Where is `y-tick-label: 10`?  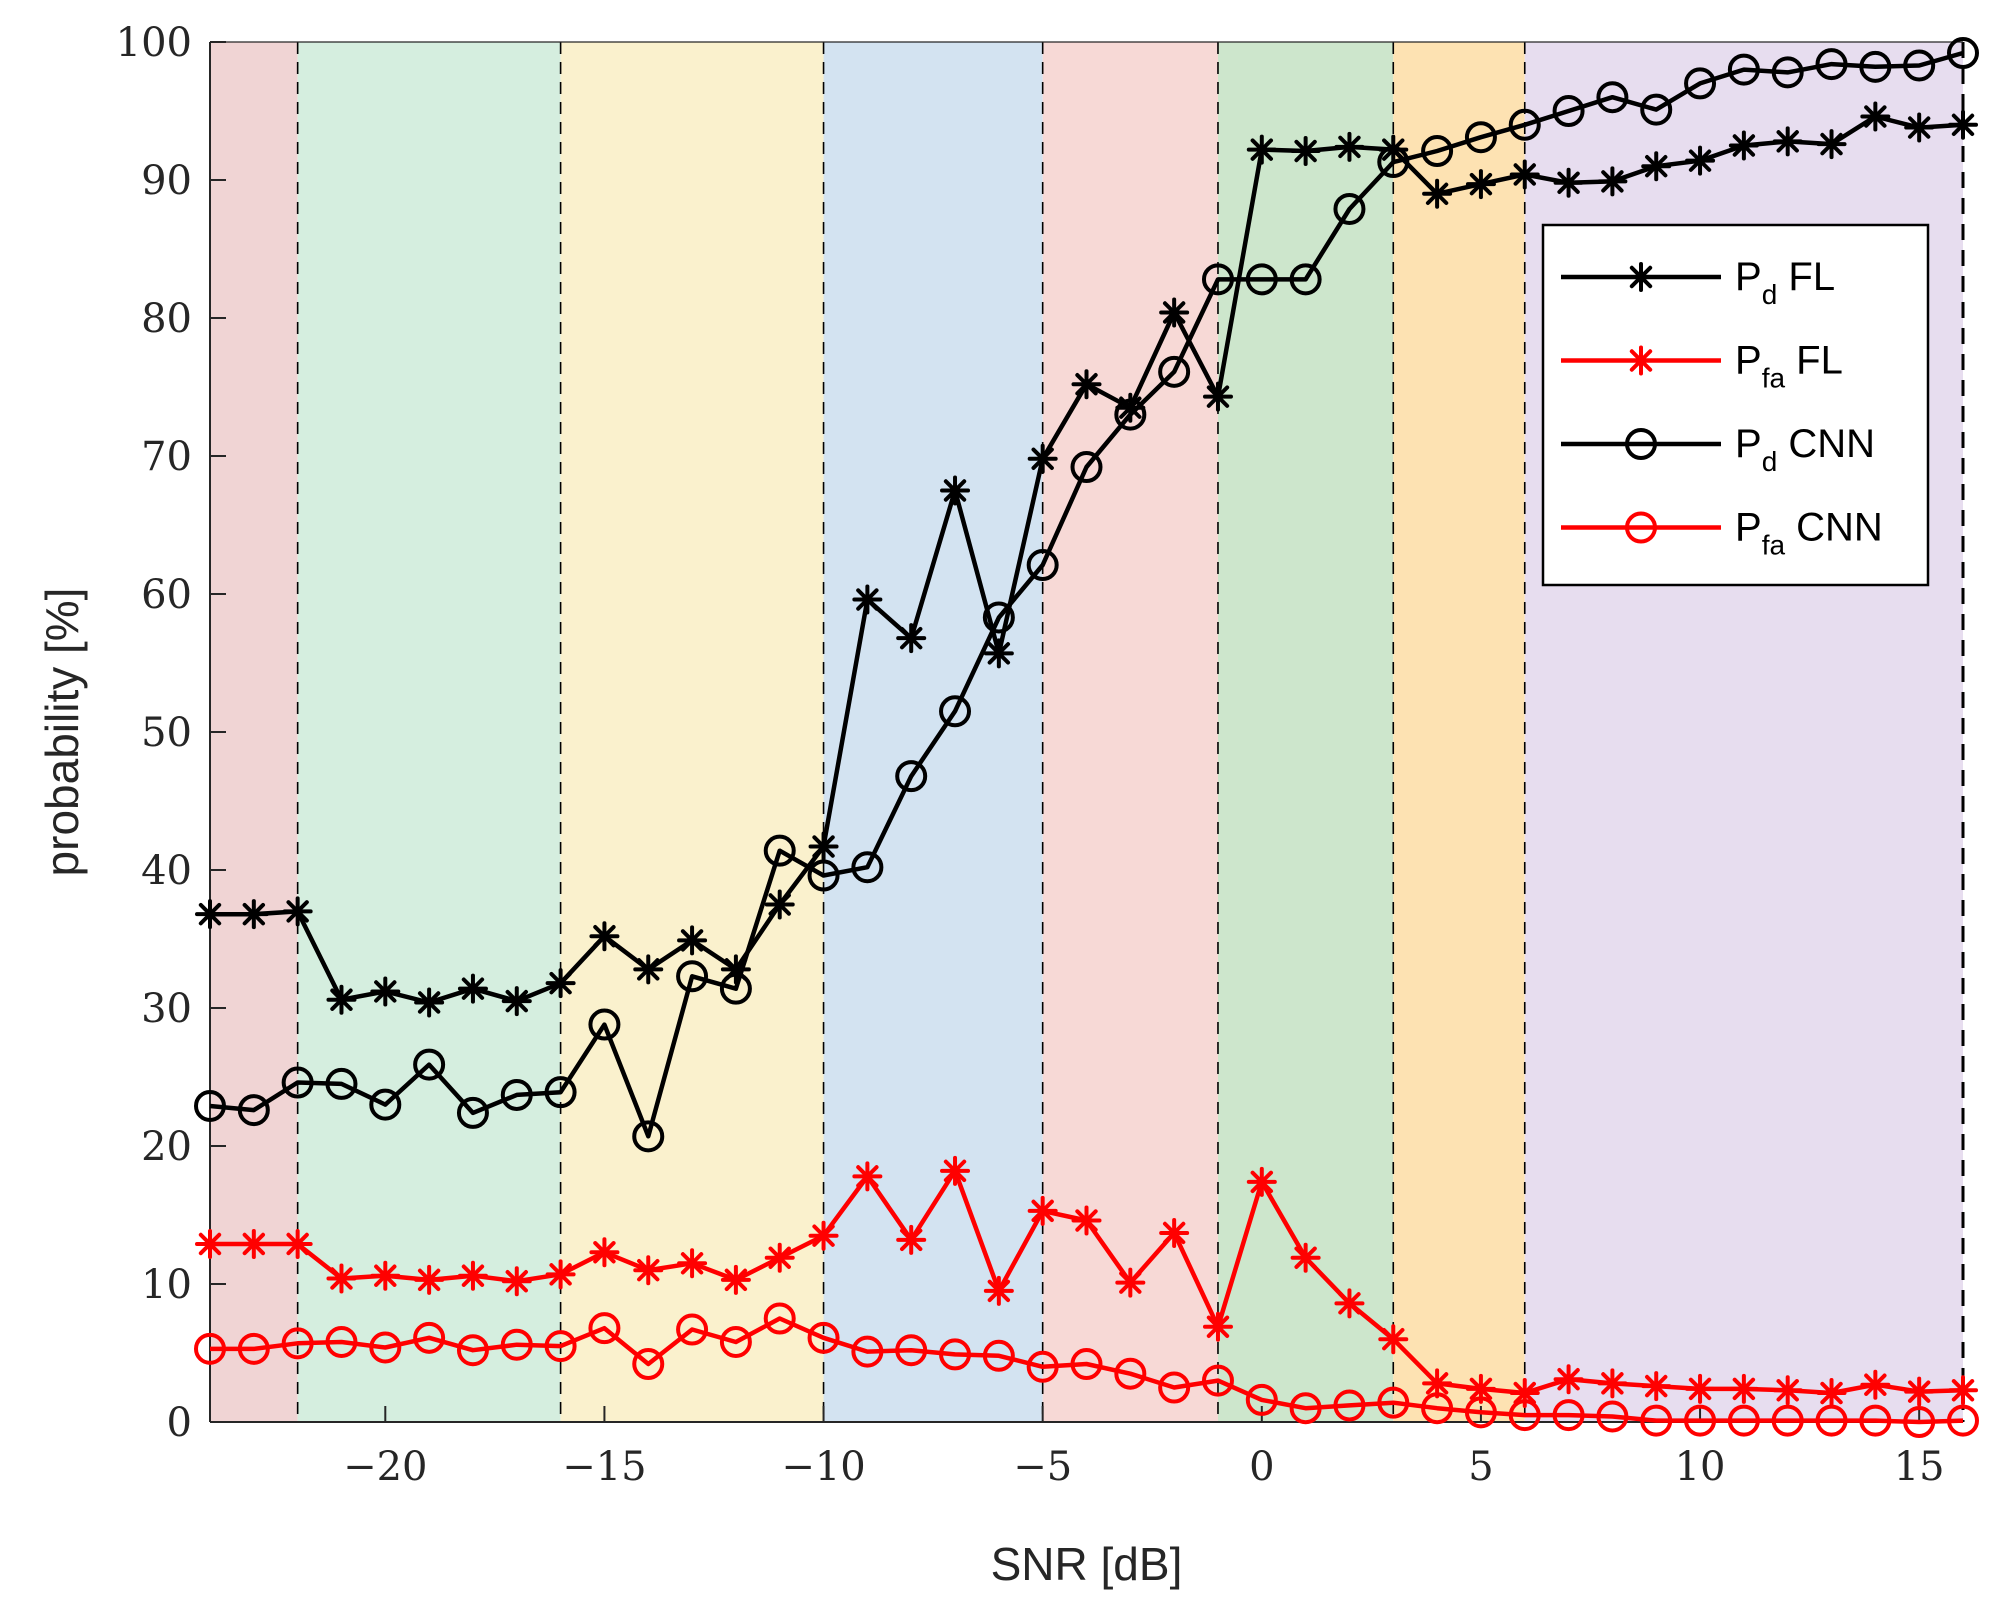
y-tick-label: 10 is located at coordinates (166, 1285).